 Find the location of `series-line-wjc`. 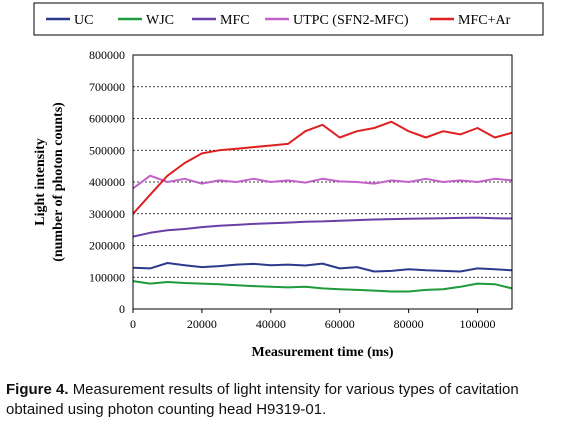

series-line-wjc is located at coordinates (322, 286).